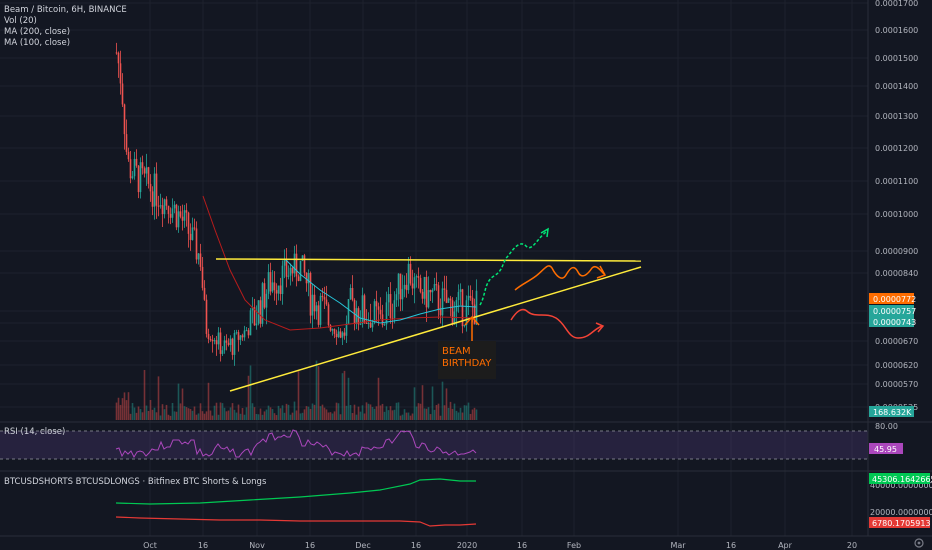 The image size is (932, 550). Describe the element at coordinates (37, 32) in the screenshot. I see `legend-ma200: MA (200, close)` at that location.